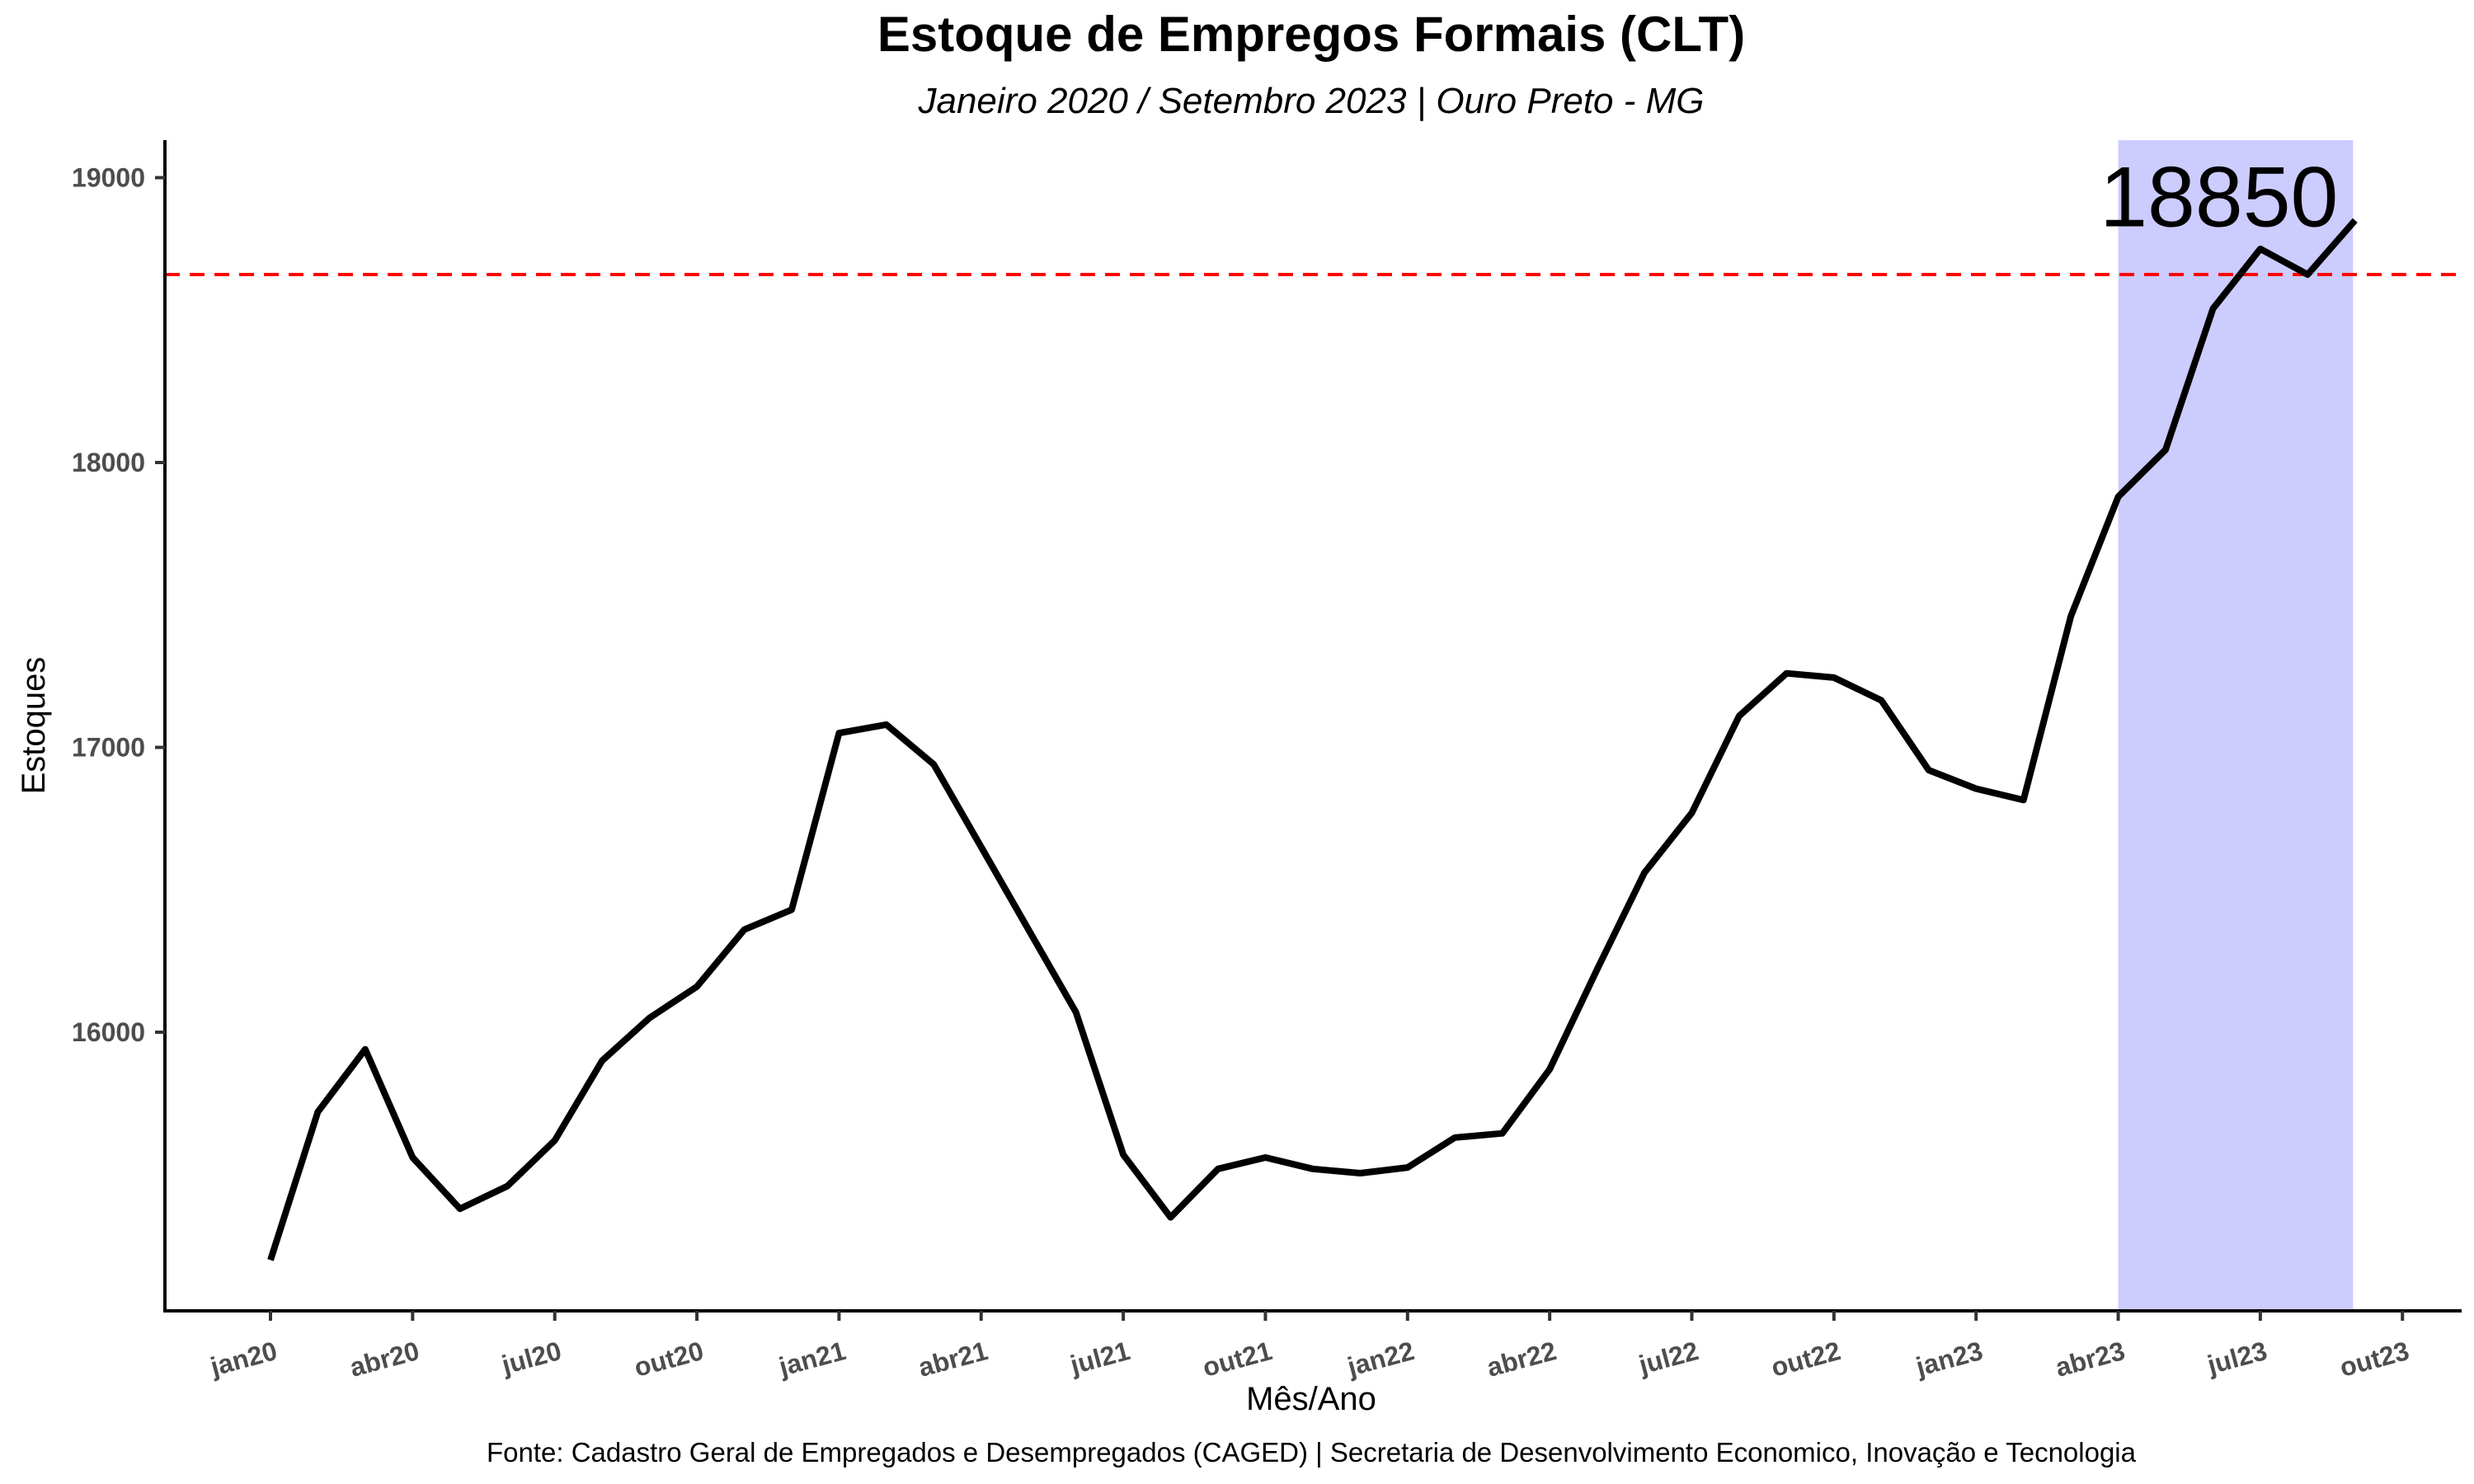 This screenshot has width=2474, height=1484. Describe the element at coordinates (1380, 1359) in the screenshot. I see `x-tick-label: jan22` at that location.